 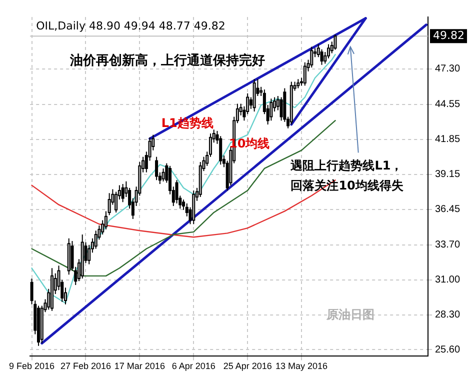 I want to click on x-tick-label: 6 Apr 2016, so click(x=194, y=366).